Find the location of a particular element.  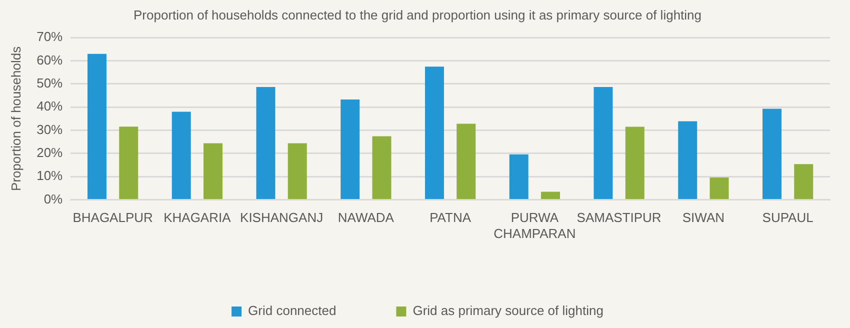

x-tick-label: SIWAN is located at coordinates (703, 218).